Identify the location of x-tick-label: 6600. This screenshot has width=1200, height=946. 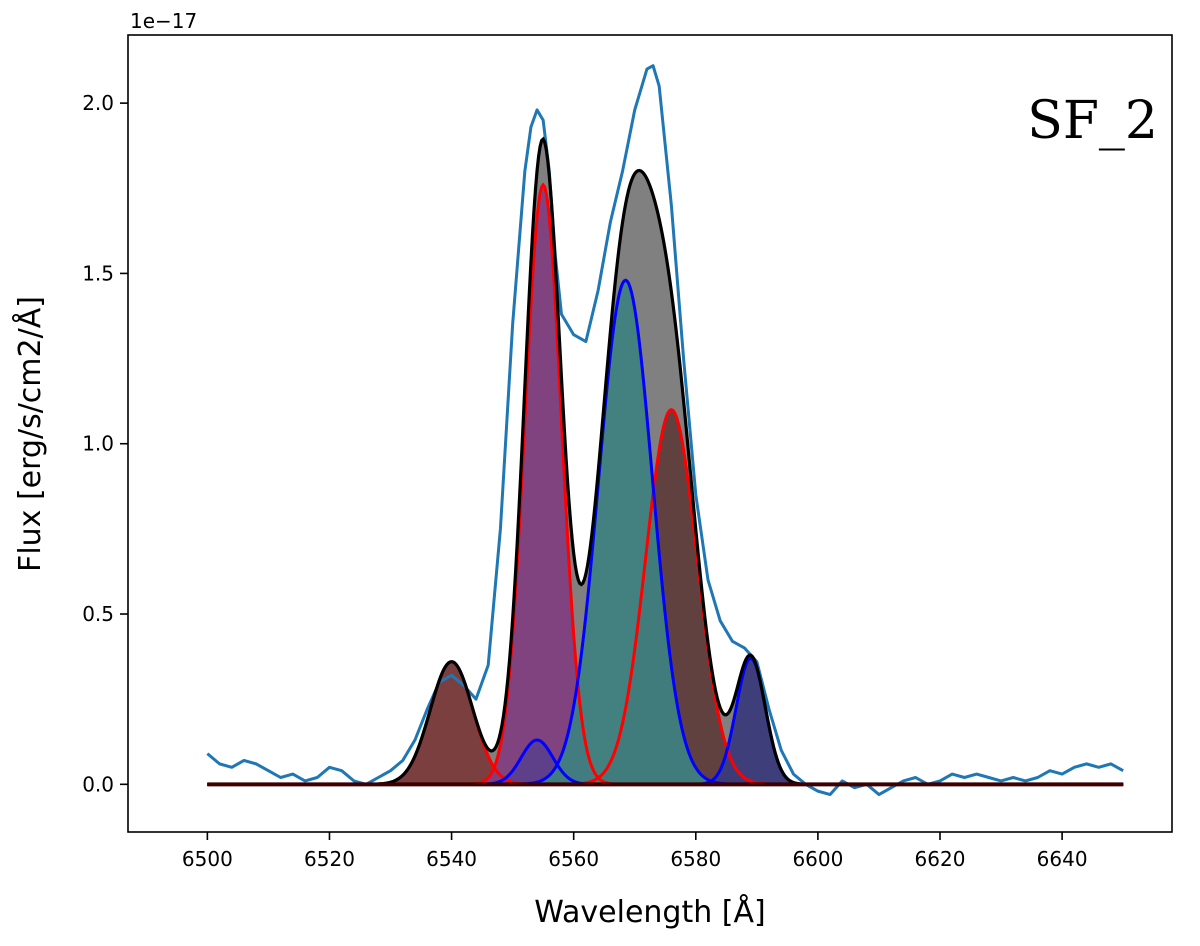
(817, 859).